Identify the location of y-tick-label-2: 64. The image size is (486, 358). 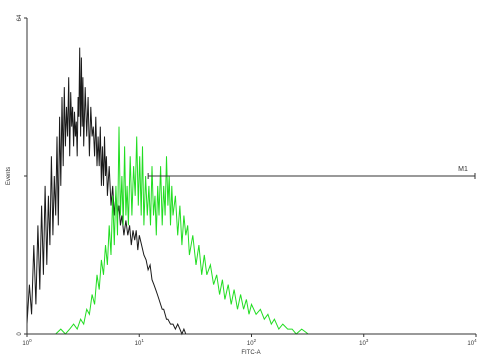
(20, 17).